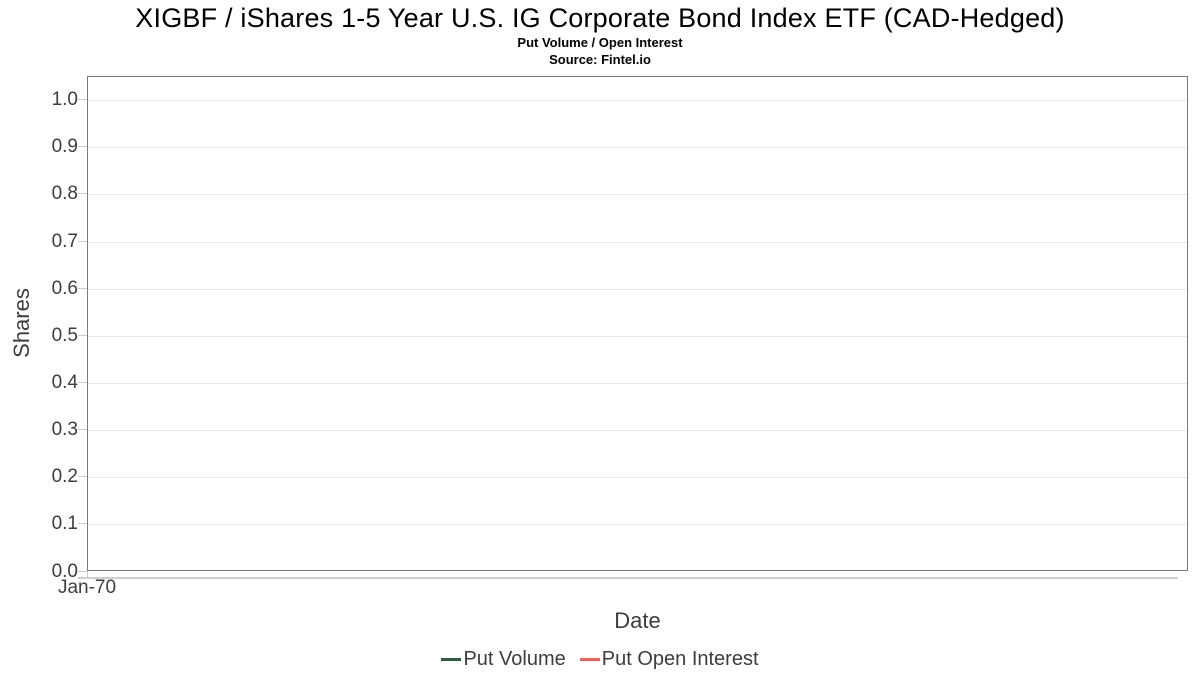  I want to click on legend-item: Put Volume, so click(503, 659).